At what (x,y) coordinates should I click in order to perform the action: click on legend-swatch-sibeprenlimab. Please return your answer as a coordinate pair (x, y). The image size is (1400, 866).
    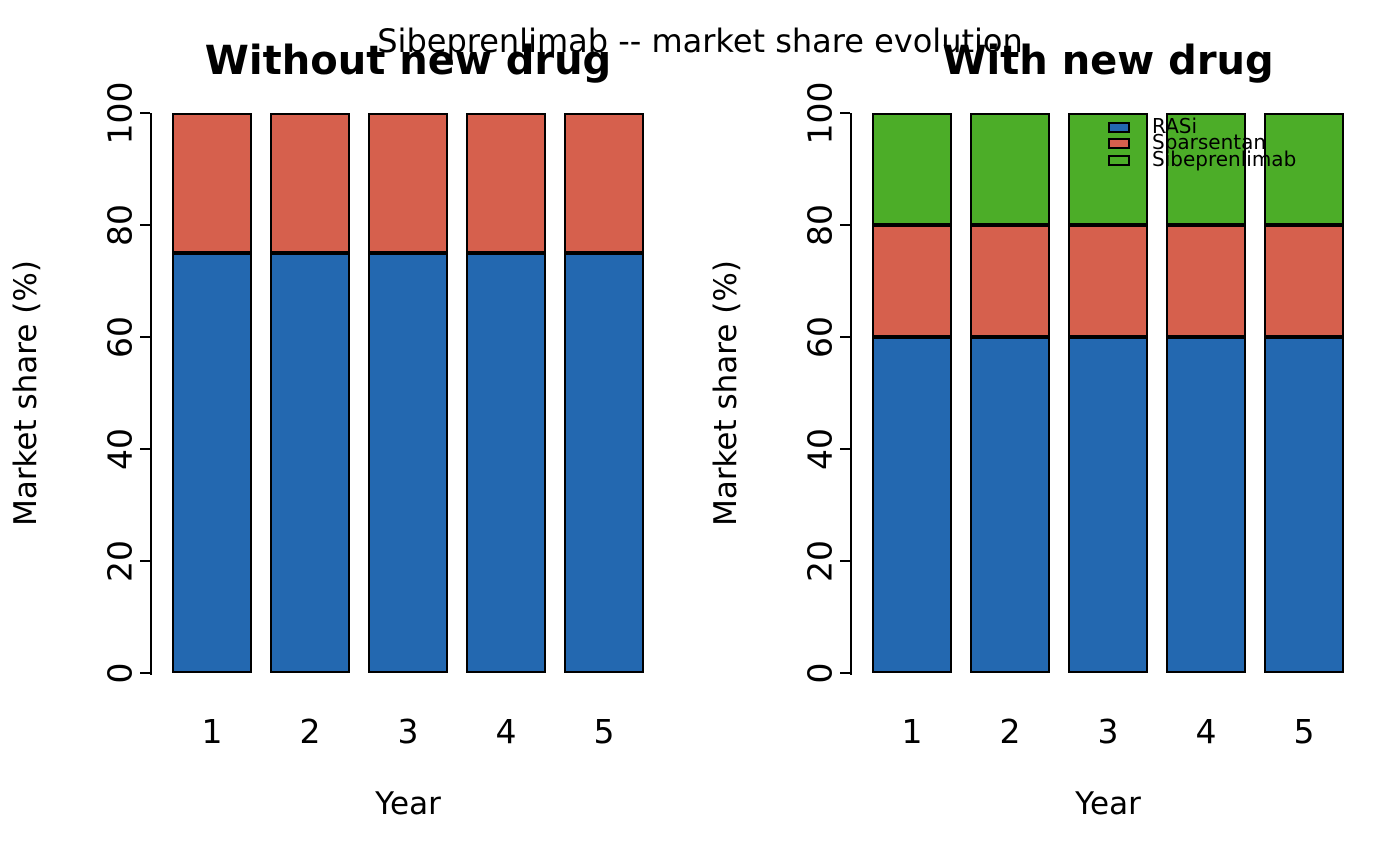
    Looking at the image, I should click on (1119, 160).